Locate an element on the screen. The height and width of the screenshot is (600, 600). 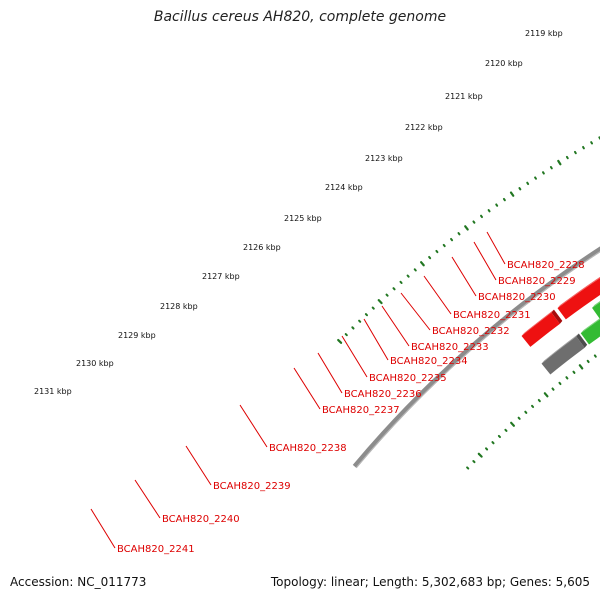
gene-features is located at coordinates (560, 325).